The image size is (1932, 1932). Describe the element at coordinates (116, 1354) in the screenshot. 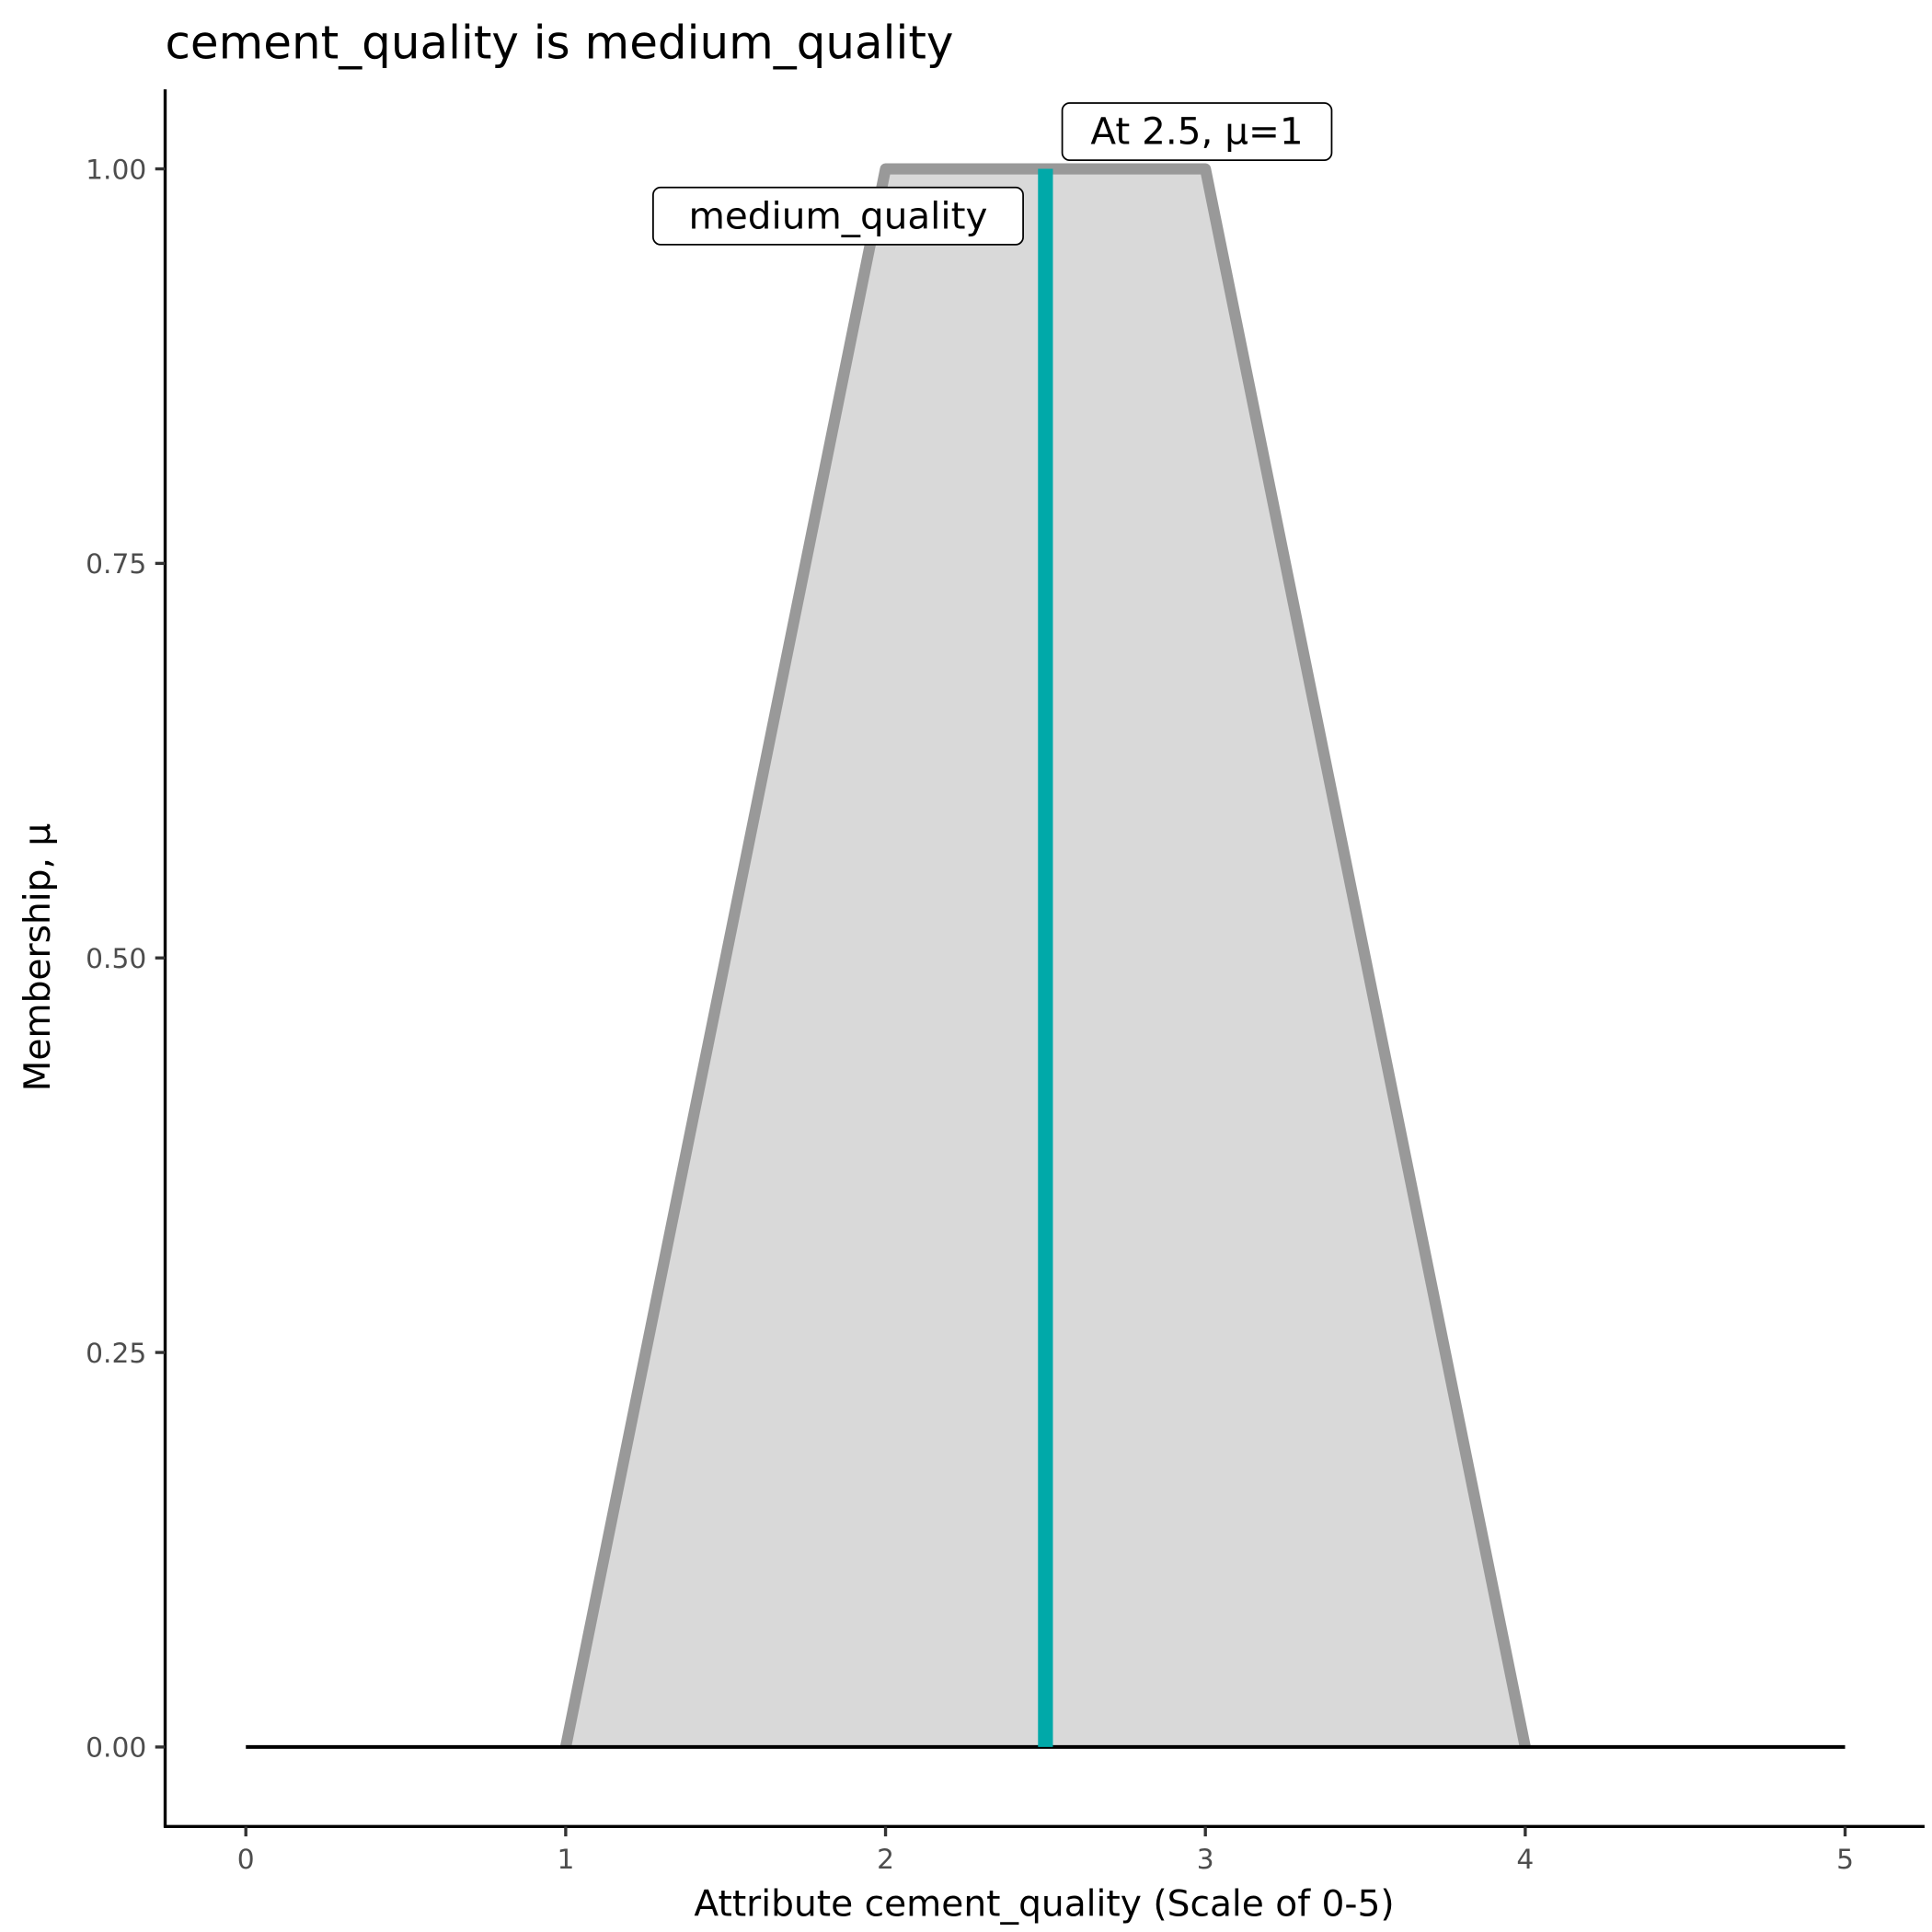

I see `y-tick-label: 0.25` at that location.